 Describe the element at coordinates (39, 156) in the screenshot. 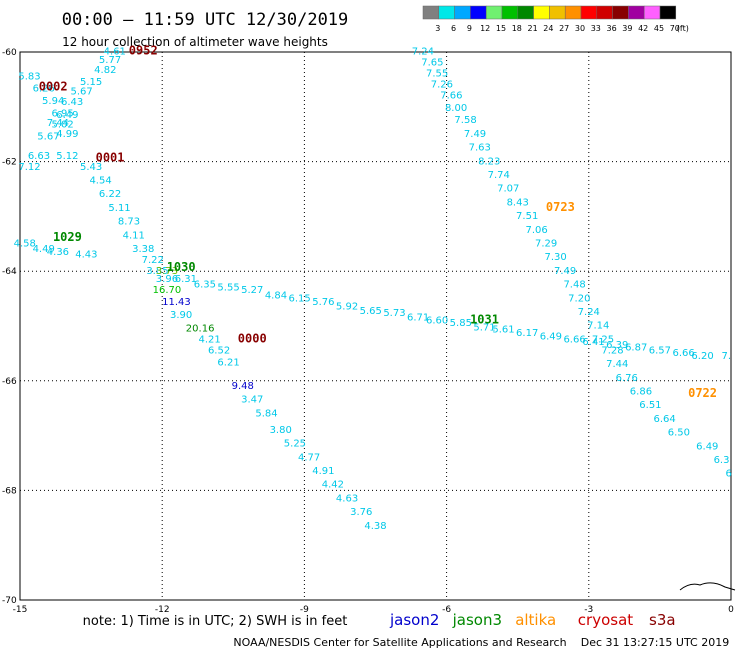

I see `wave-height-label: 6.63` at that location.